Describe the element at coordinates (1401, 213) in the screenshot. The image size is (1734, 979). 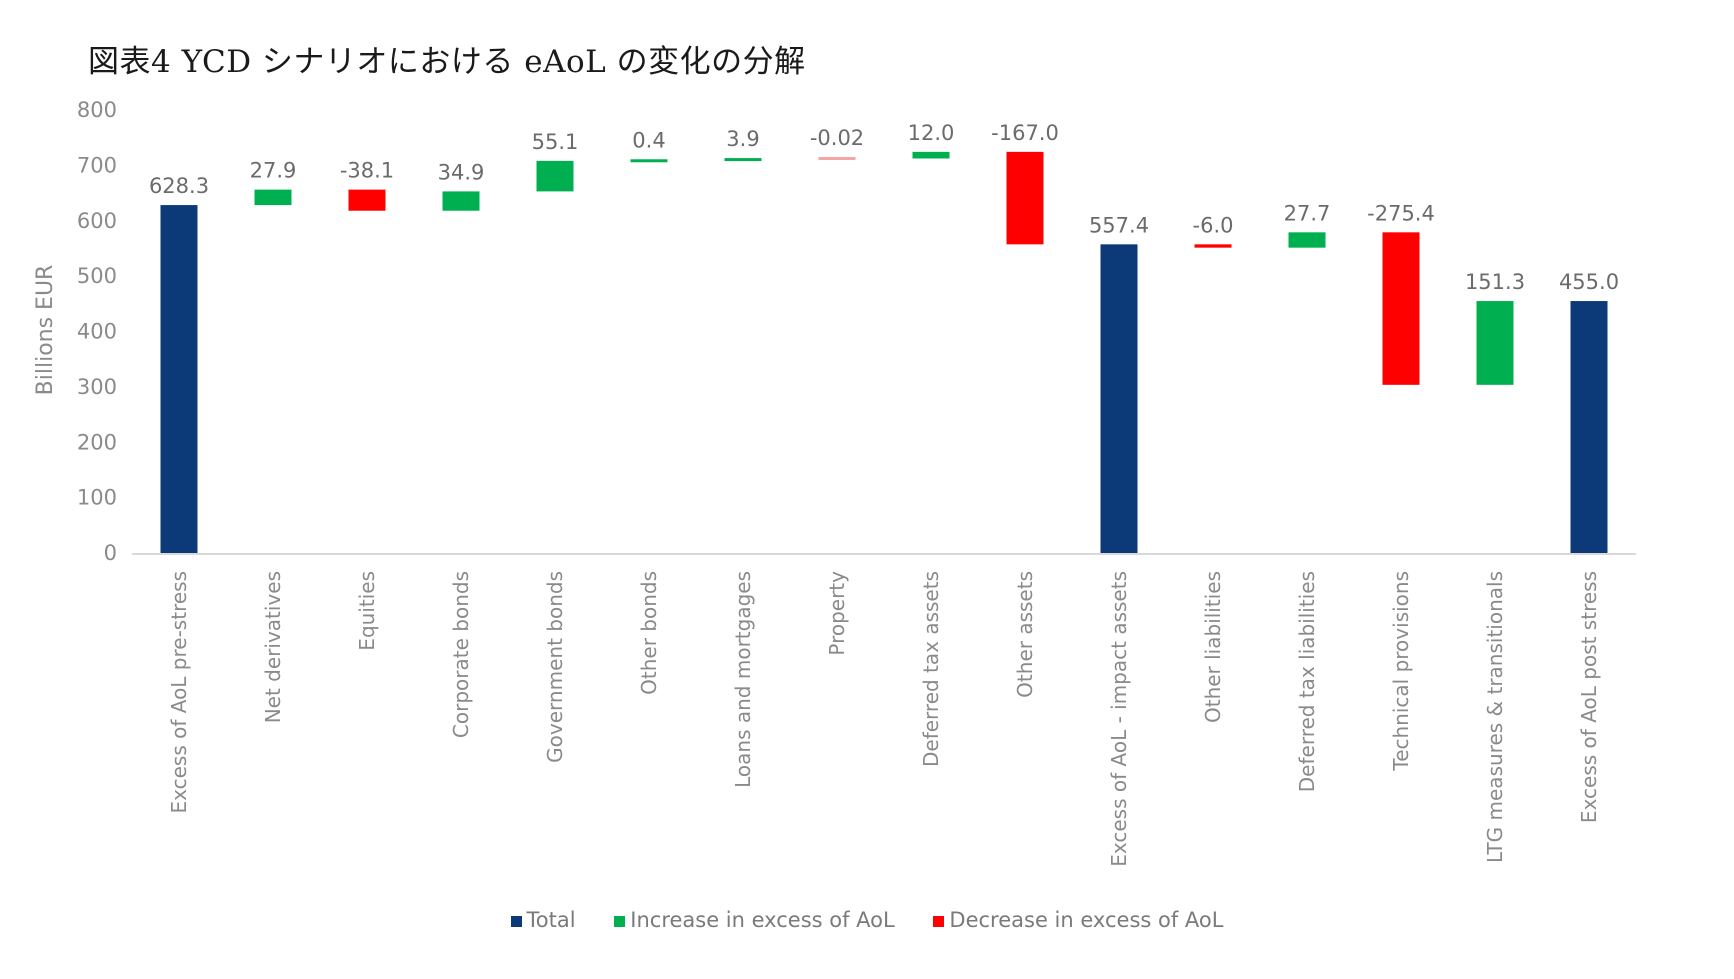
I see `data-label: -275.4` at that location.